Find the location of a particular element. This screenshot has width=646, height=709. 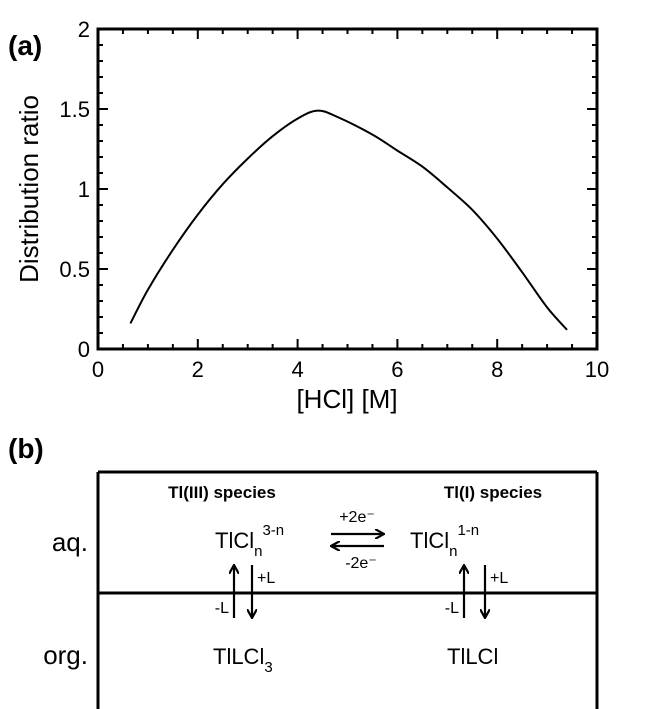

redox-forward-label: +2e⁻ is located at coordinates (357, 517).